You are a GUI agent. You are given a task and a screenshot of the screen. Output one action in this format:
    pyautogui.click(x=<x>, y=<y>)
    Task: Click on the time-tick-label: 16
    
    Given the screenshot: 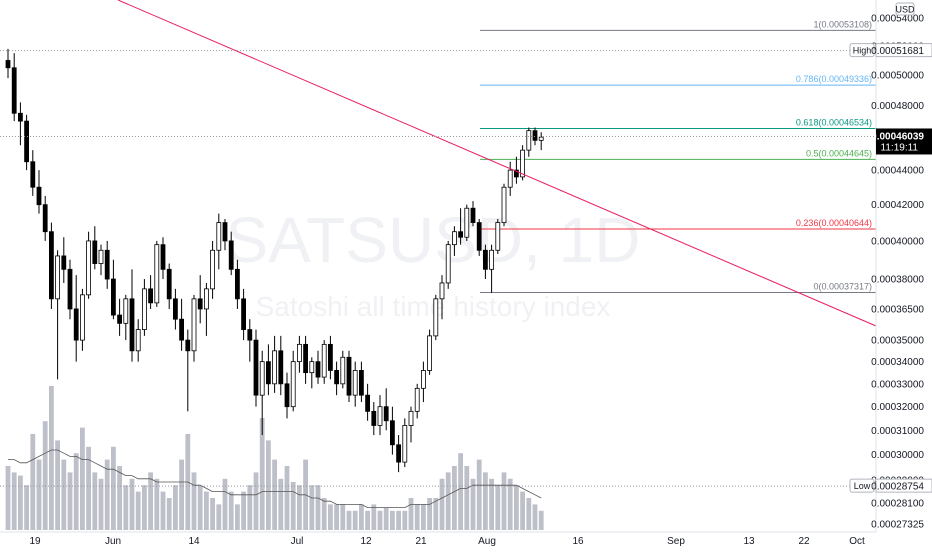 What is the action you would take?
    pyautogui.click(x=578, y=541)
    